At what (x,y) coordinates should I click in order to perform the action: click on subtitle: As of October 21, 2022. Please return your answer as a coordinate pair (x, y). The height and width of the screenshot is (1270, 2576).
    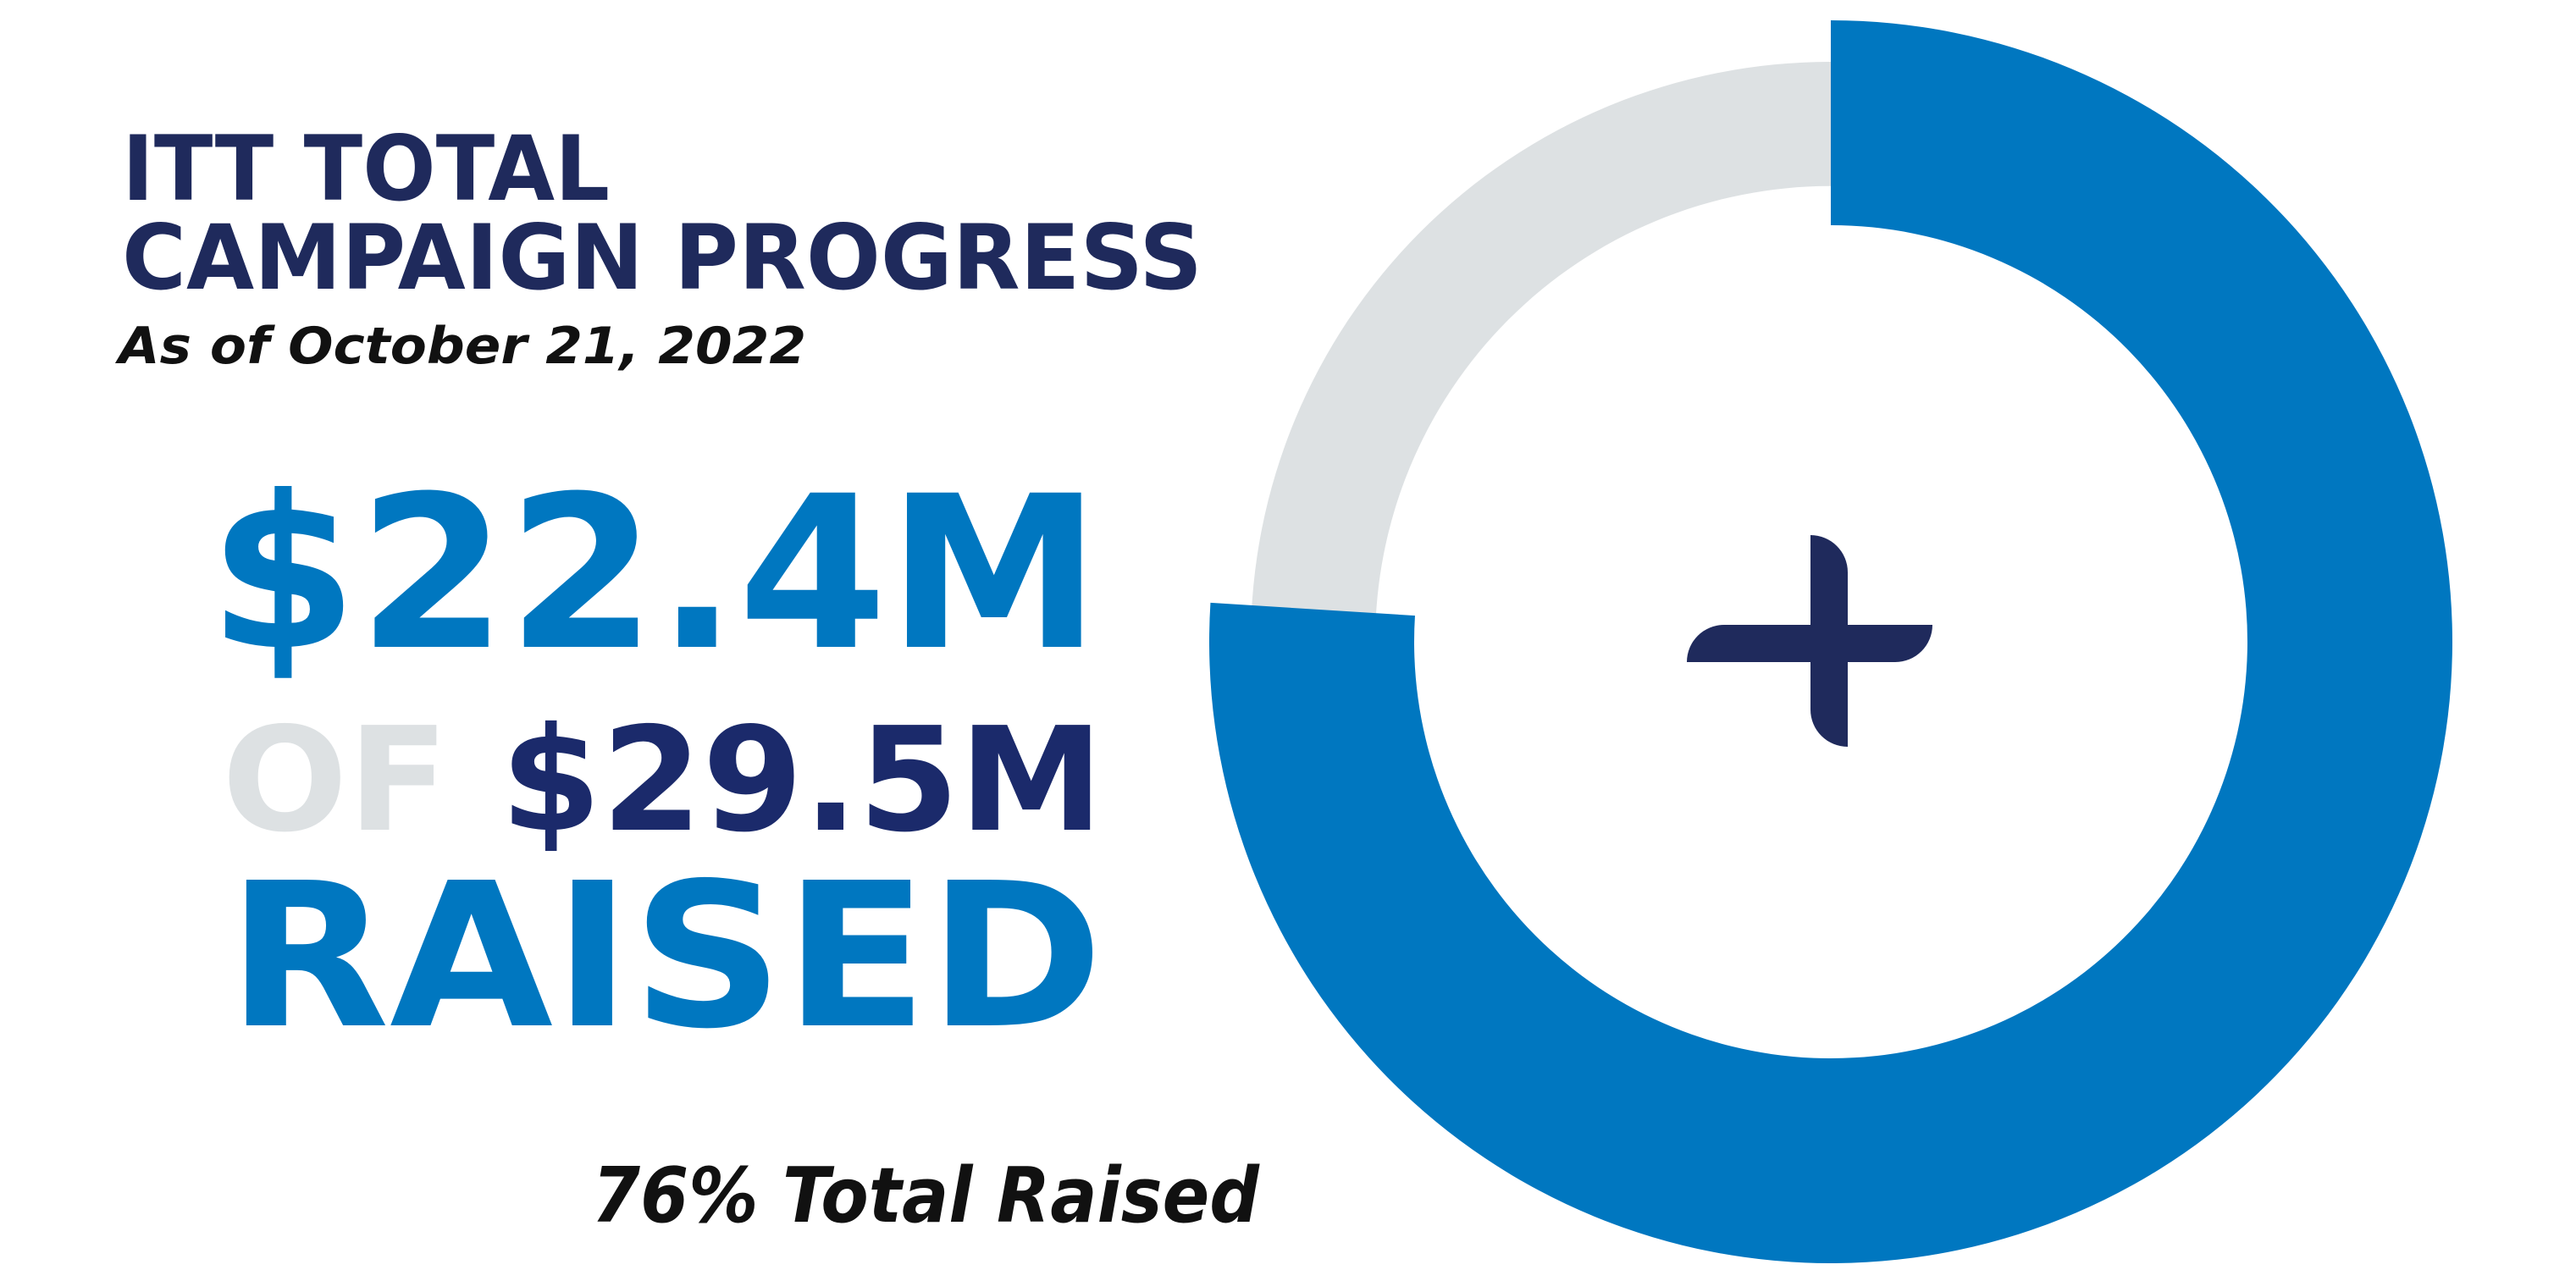
    Looking at the image, I should click on (460, 346).